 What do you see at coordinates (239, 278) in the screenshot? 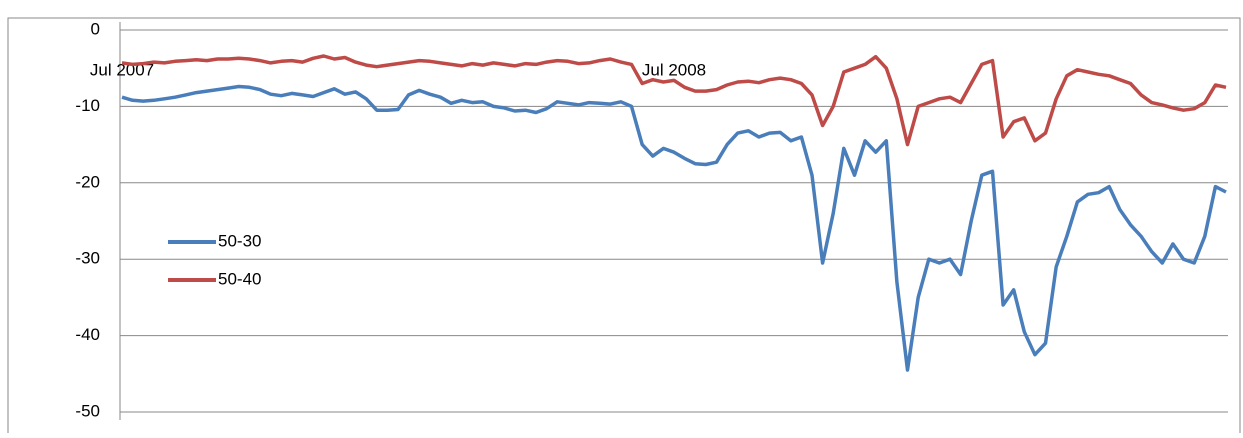
I see `legend-label: 50-40` at bounding box center [239, 278].